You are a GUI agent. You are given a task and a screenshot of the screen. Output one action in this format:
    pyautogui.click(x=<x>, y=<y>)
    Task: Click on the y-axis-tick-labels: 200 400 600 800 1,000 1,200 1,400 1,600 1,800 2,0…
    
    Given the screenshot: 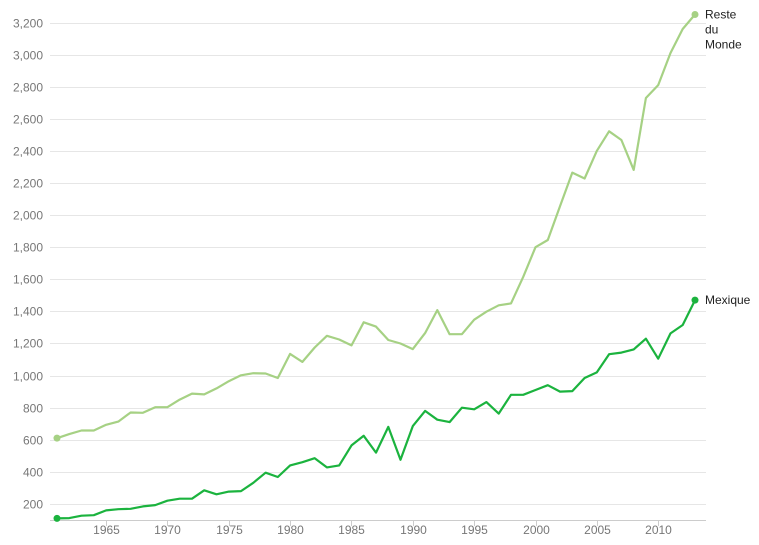 What is the action you would take?
    pyautogui.click(x=28, y=264)
    